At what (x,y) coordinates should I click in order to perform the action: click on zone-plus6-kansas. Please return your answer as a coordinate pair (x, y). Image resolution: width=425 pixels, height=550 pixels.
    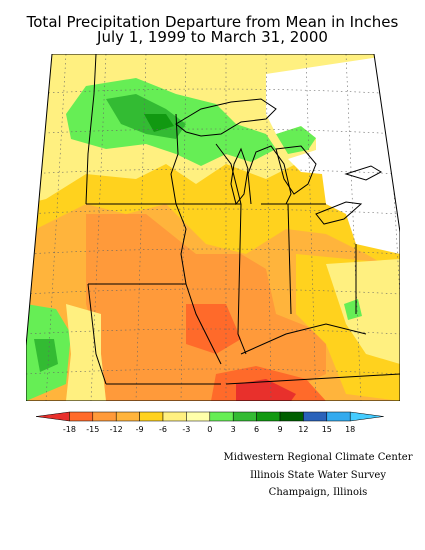
    Looking at the image, I should click on (46, 355).